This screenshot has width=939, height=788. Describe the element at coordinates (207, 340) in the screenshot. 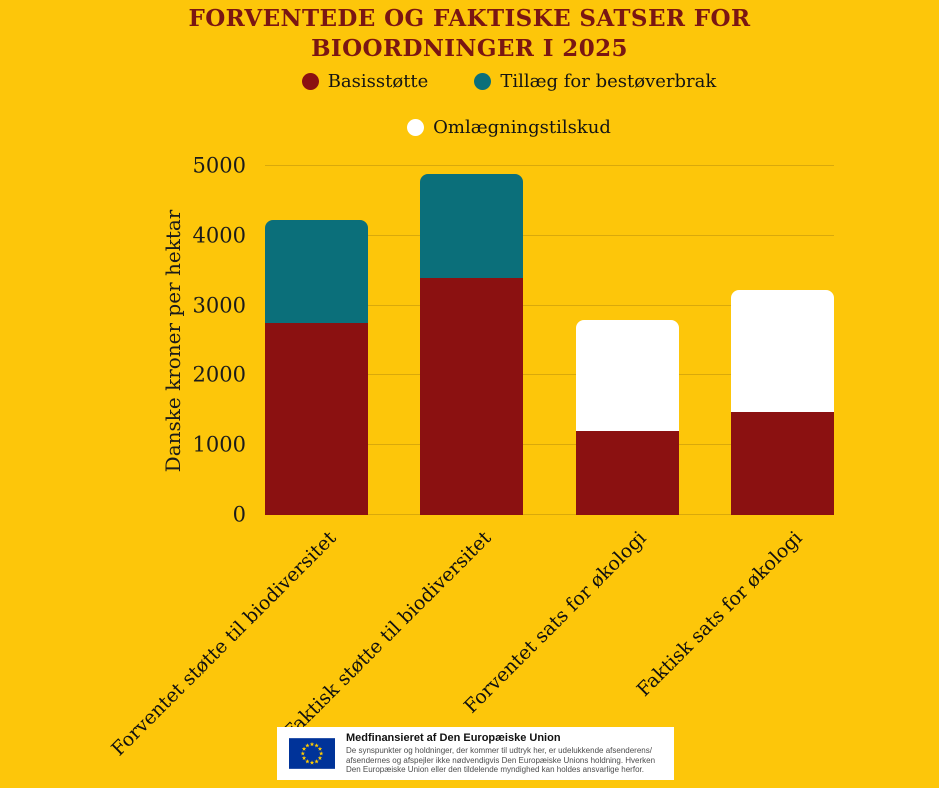

I see `y-axis-ticks: 0 1000 2000 3000 4000 5000` at that location.